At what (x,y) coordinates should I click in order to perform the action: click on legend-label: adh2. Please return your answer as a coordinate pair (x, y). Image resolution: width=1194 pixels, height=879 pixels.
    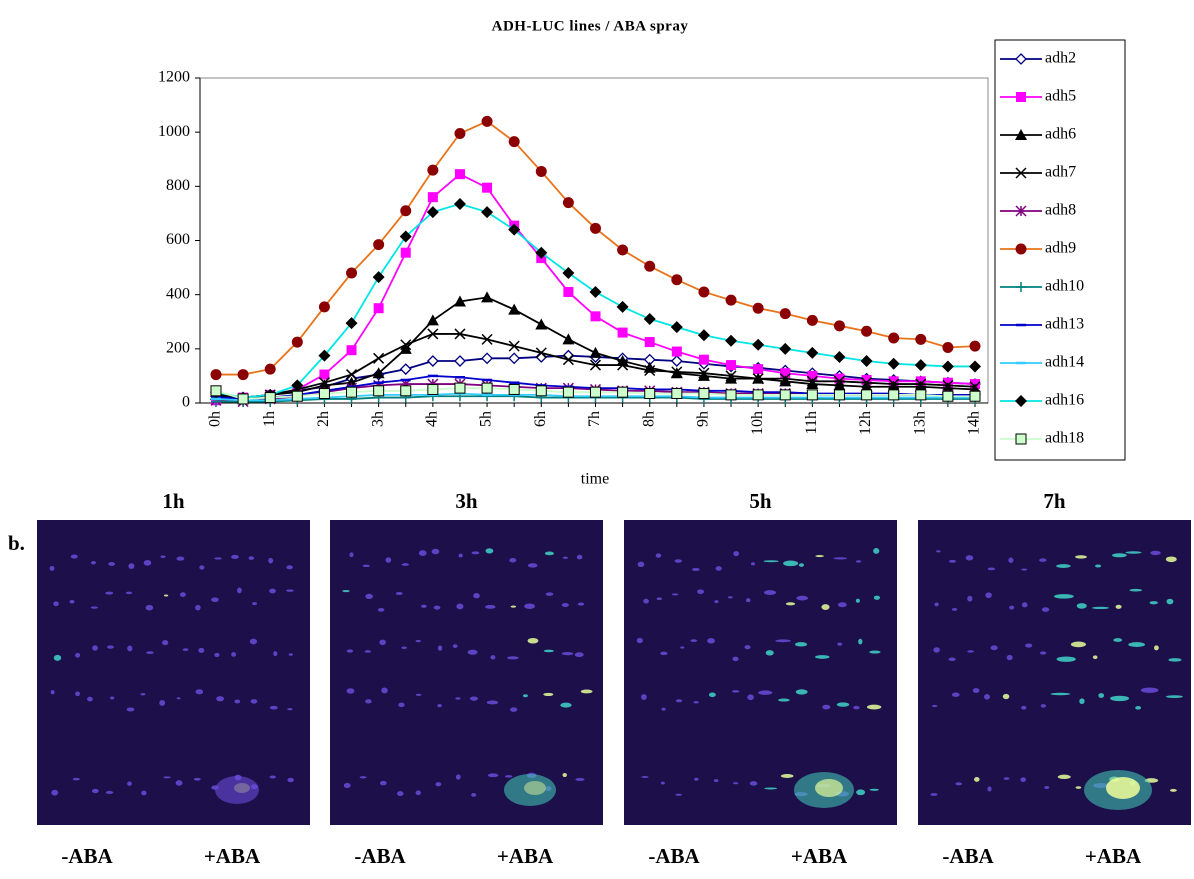
    Looking at the image, I should click on (1060, 58).